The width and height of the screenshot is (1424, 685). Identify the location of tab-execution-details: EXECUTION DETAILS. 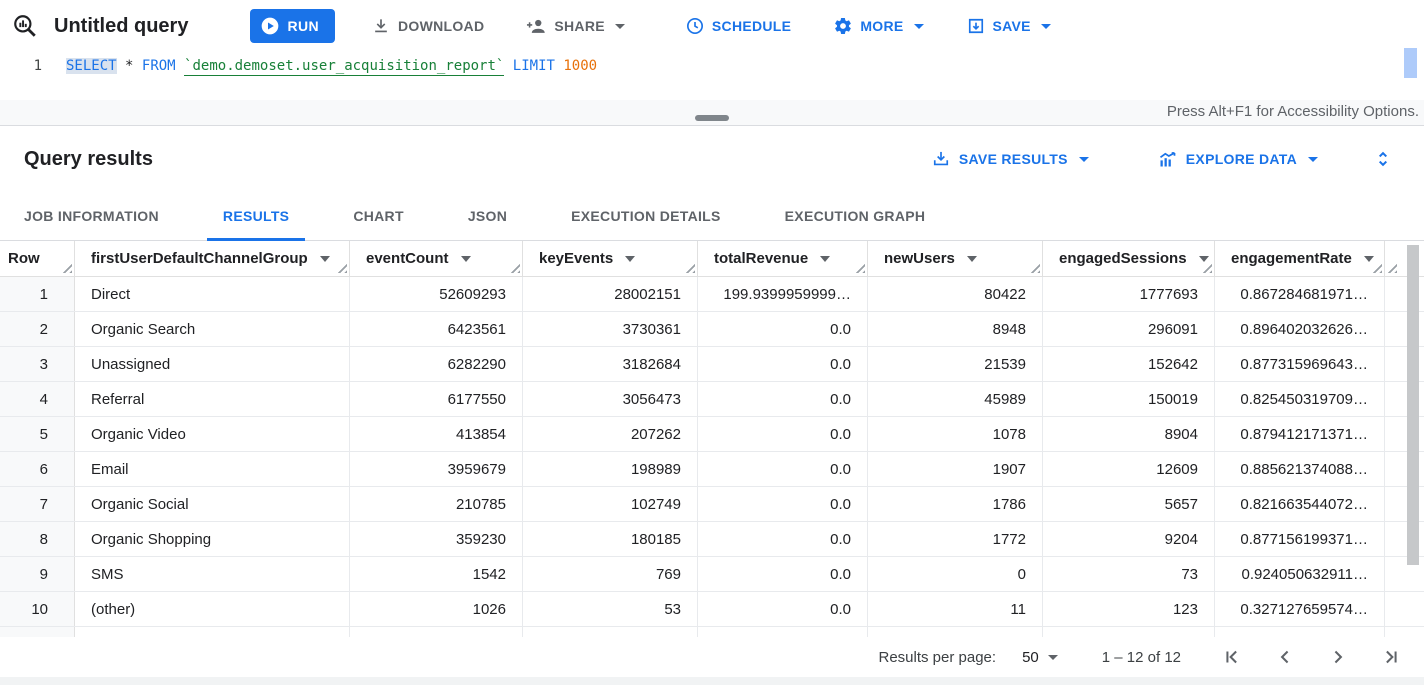
(646, 216).